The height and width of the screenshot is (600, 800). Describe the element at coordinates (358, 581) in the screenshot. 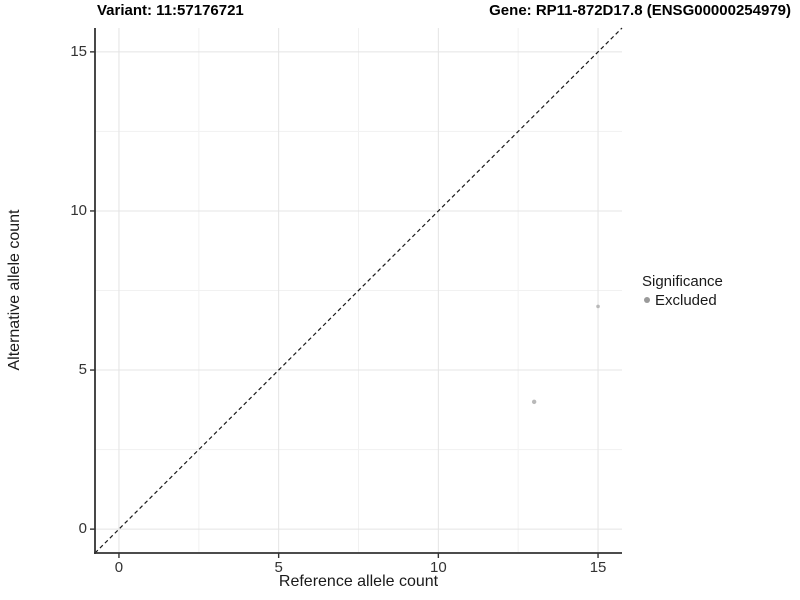

I see `x-axis-title: Reference allele count` at that location.